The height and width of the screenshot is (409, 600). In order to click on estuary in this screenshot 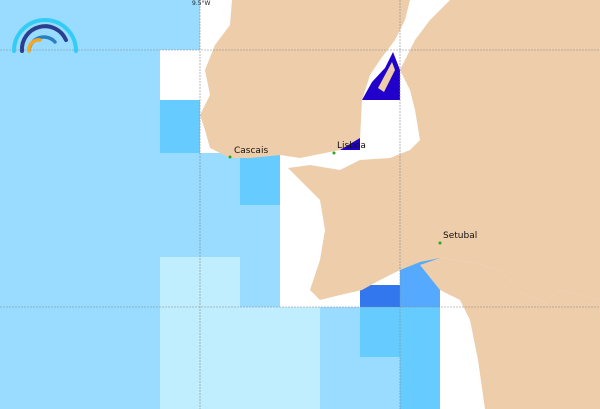, I will do `click(370, 101)`.